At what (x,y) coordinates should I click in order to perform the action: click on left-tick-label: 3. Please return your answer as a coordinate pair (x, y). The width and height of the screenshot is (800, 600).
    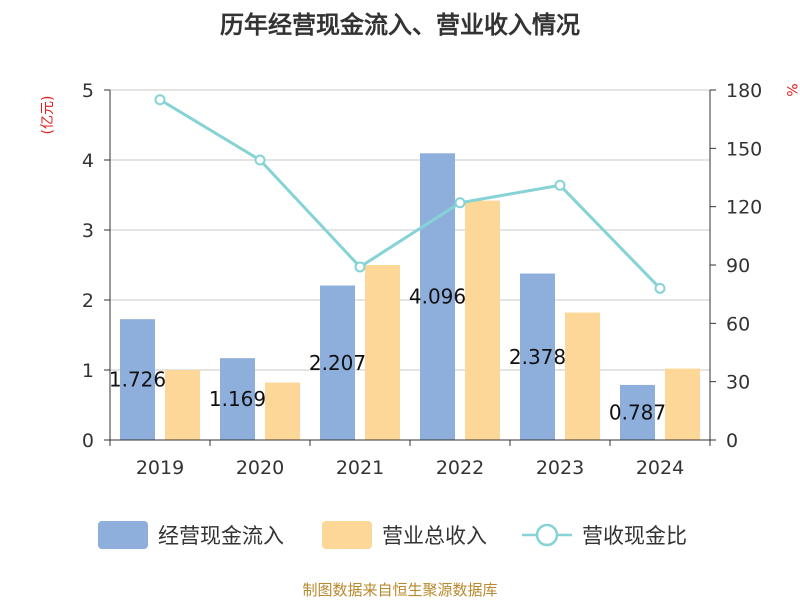
    Looking at the image, I should click on (88, 231).